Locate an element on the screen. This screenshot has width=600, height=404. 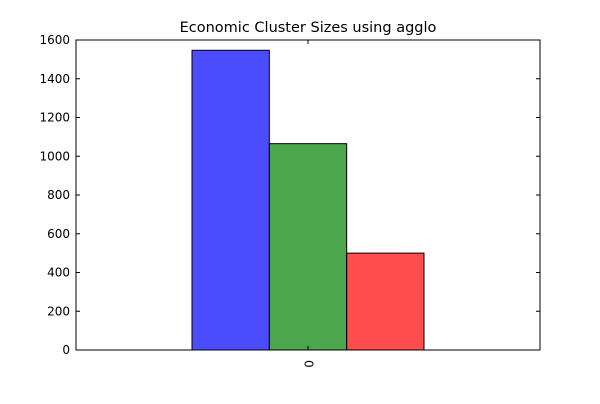
y-tick-label: 1200 is located at coordinates (54, 118).